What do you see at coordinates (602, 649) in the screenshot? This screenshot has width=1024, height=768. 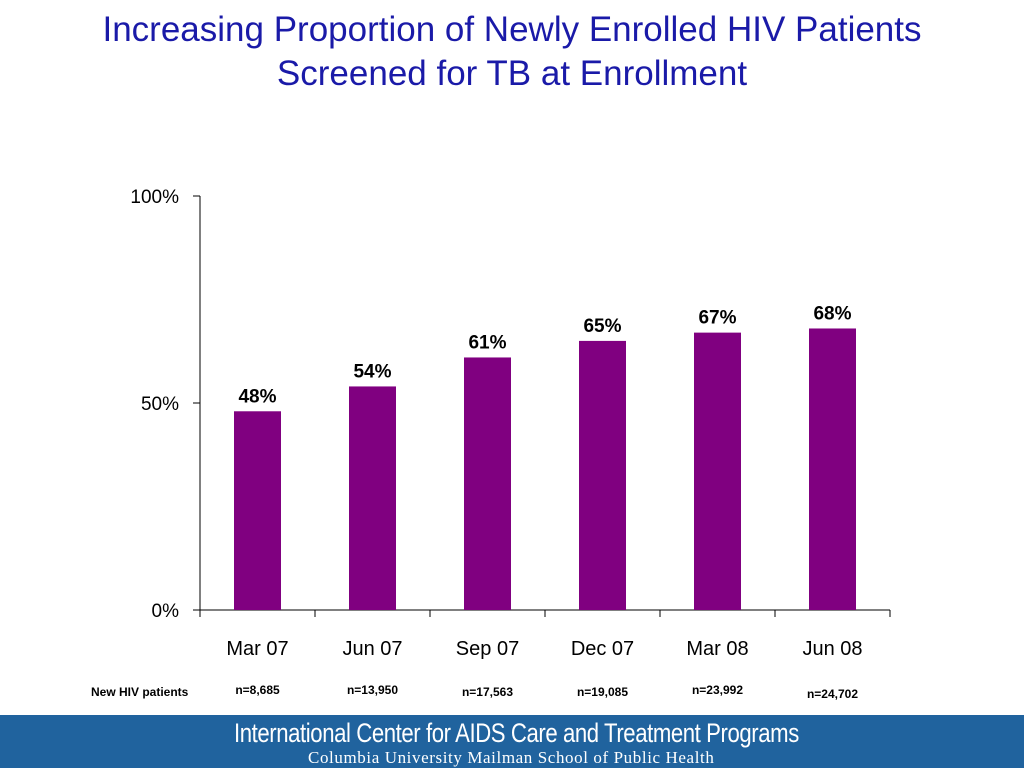 I see `x-tick-label: Dec 07` at bounding box center [602, 649].